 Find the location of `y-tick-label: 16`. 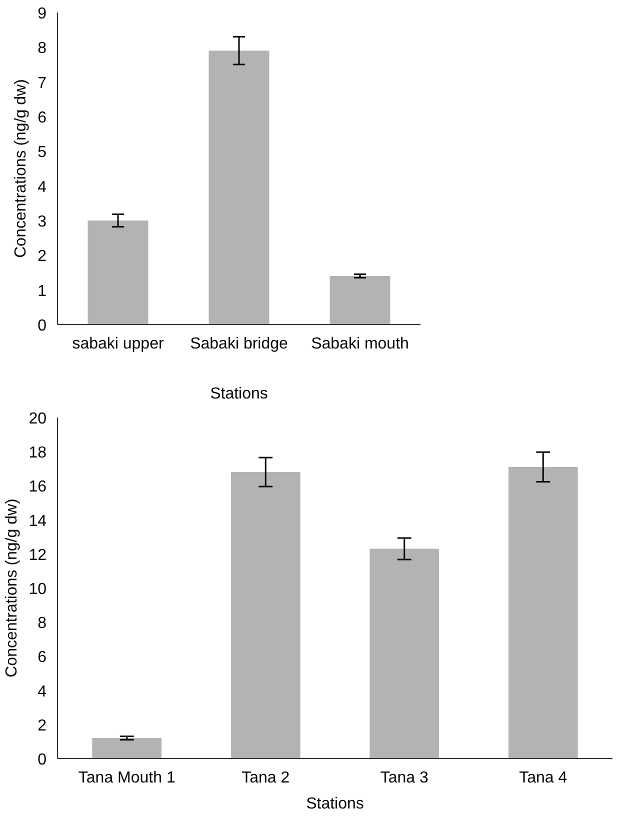

y-tick-label: 16 is located at coordinates (37, 487).